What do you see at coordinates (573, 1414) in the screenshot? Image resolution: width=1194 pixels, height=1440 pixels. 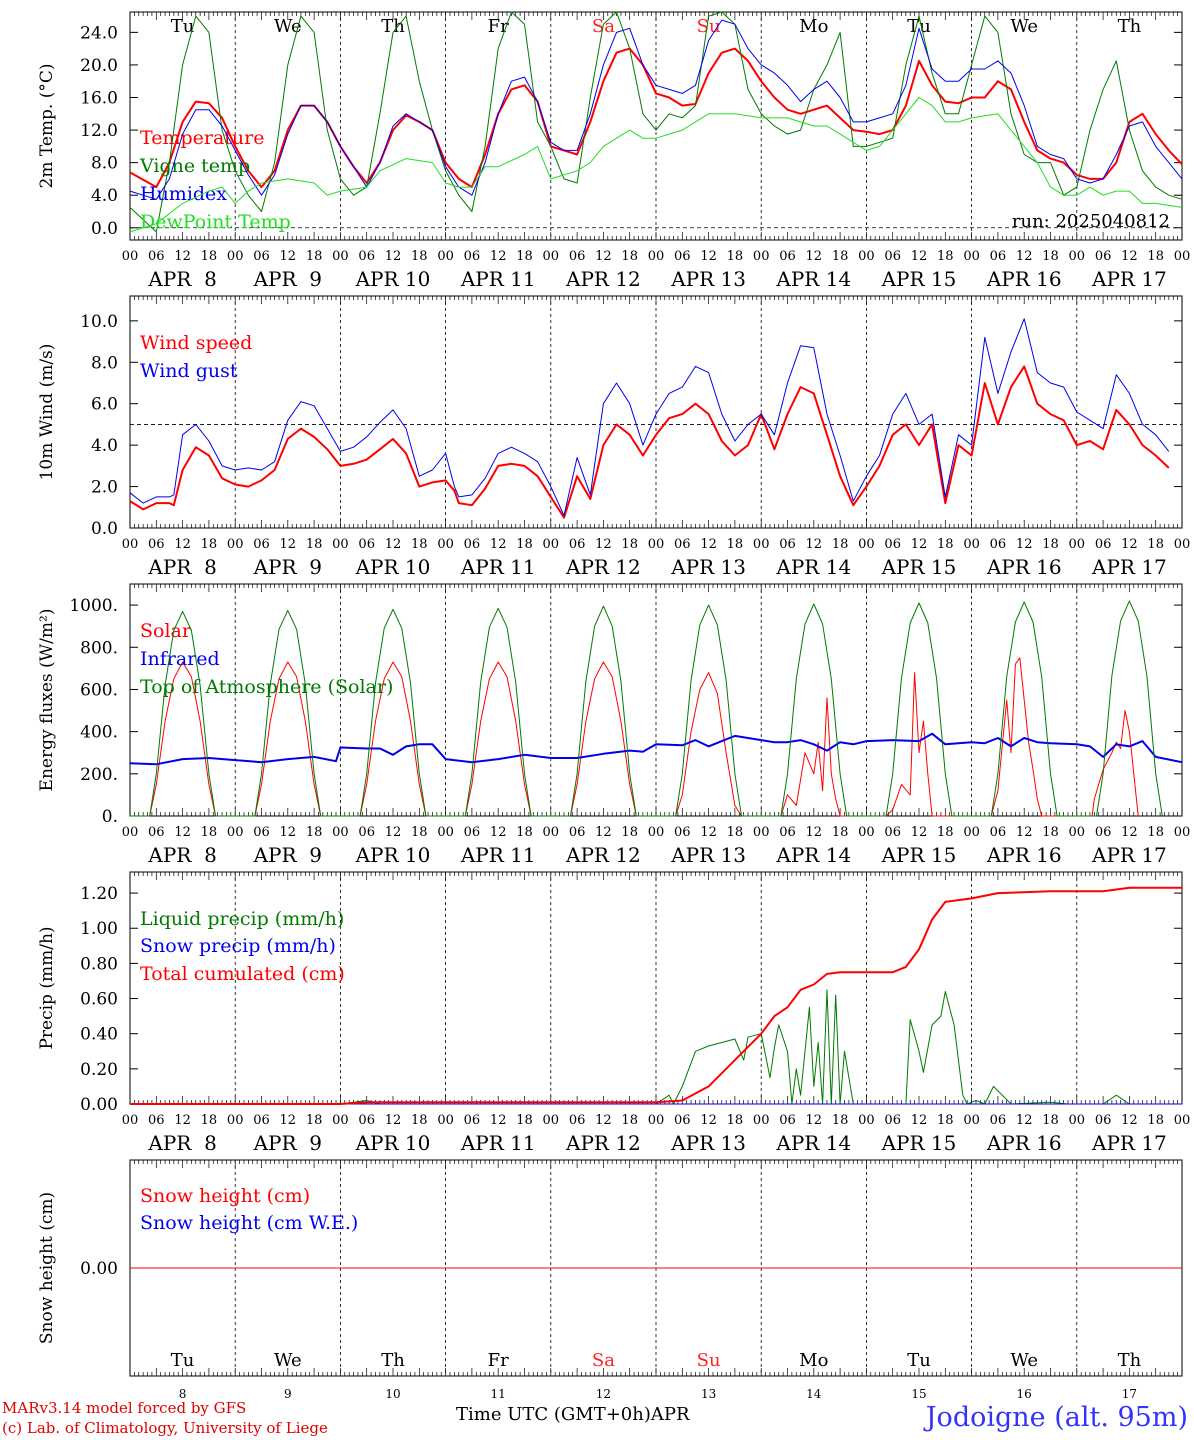 I see `x-axis-title: Time UTC (GMT+0h)APR` at bounding box center [573, 1414].